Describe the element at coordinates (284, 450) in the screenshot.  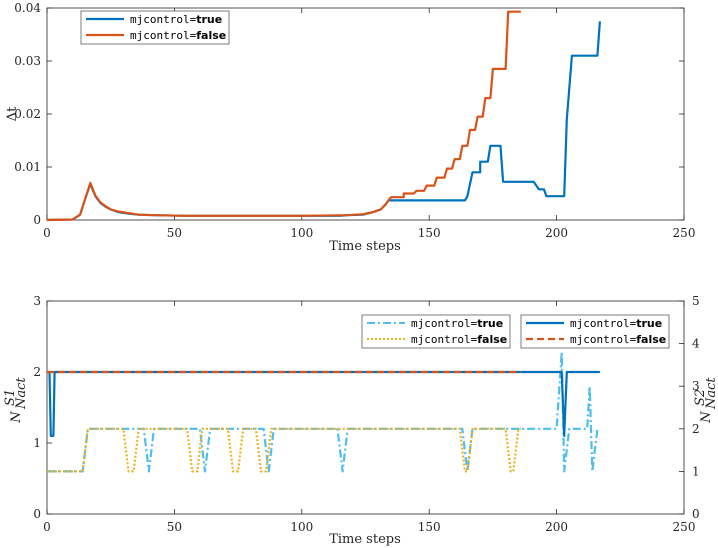
I see `bottom-series-line-dotted` at that location.